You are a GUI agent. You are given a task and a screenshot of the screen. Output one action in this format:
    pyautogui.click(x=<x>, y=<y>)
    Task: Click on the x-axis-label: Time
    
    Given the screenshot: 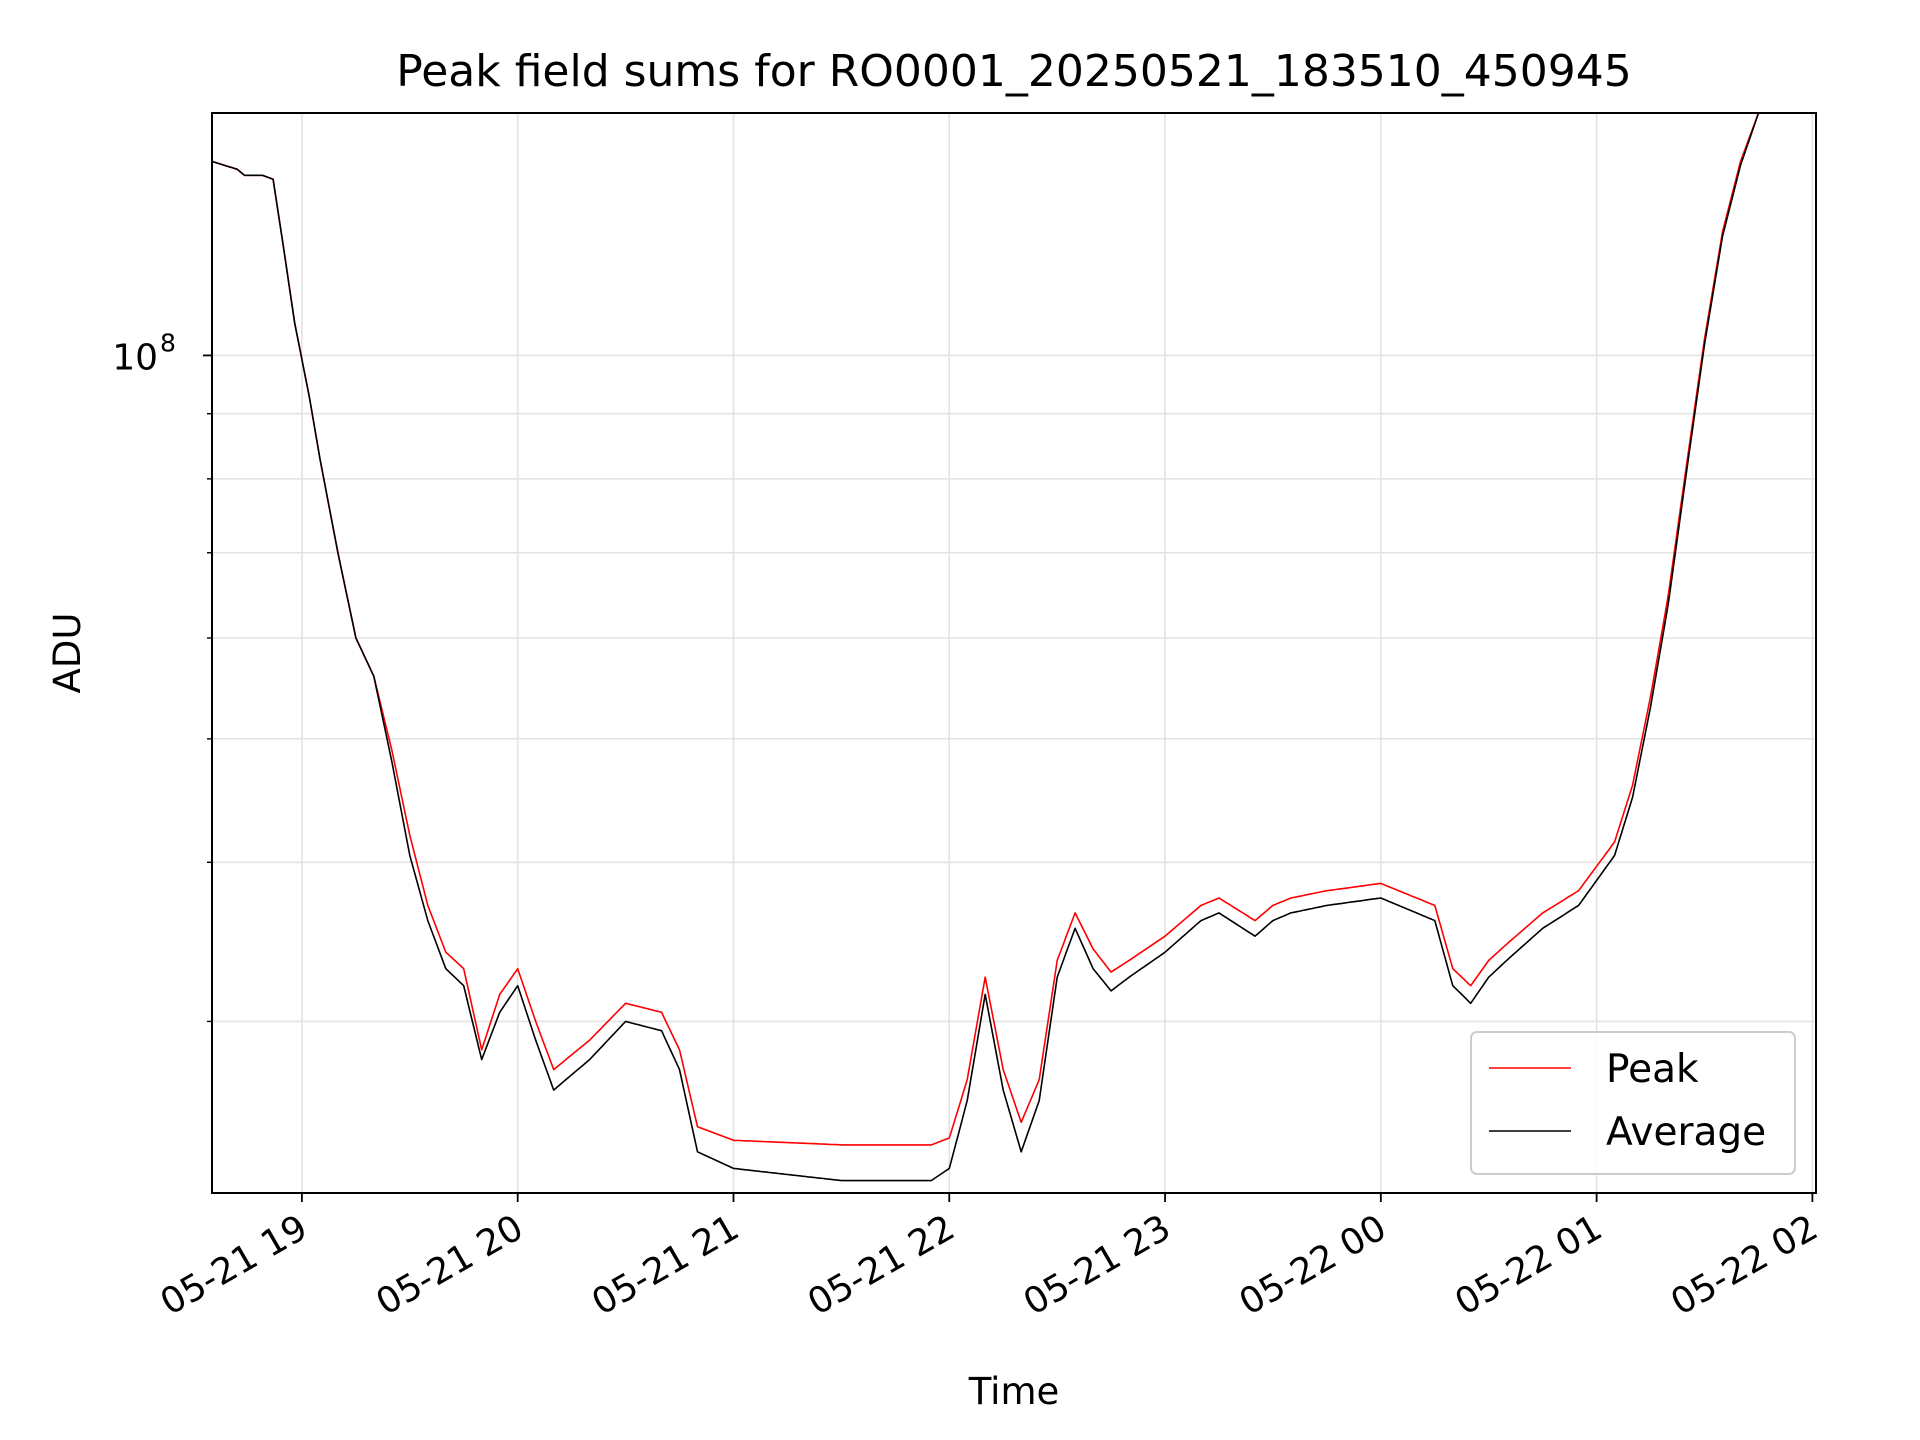 What is the action you would take?
    pyautogui.click(x=1014, y=1391)
    